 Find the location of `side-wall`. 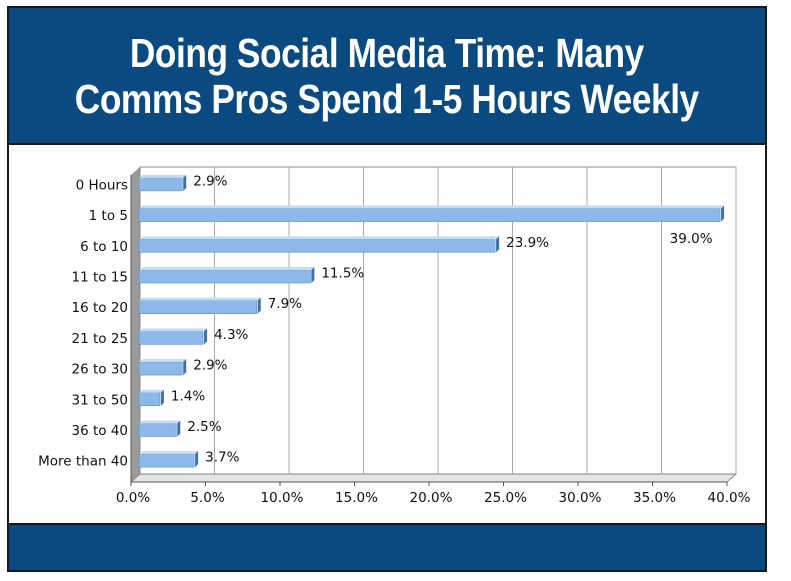

side-wall is located at coordinates (135, 324).